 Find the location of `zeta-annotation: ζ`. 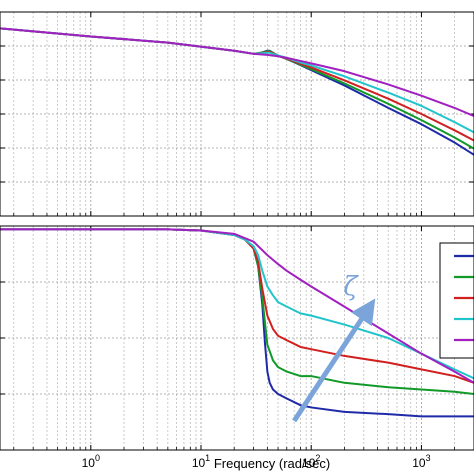

zeta-annotation: ζ is located at coordinates (334, 347).